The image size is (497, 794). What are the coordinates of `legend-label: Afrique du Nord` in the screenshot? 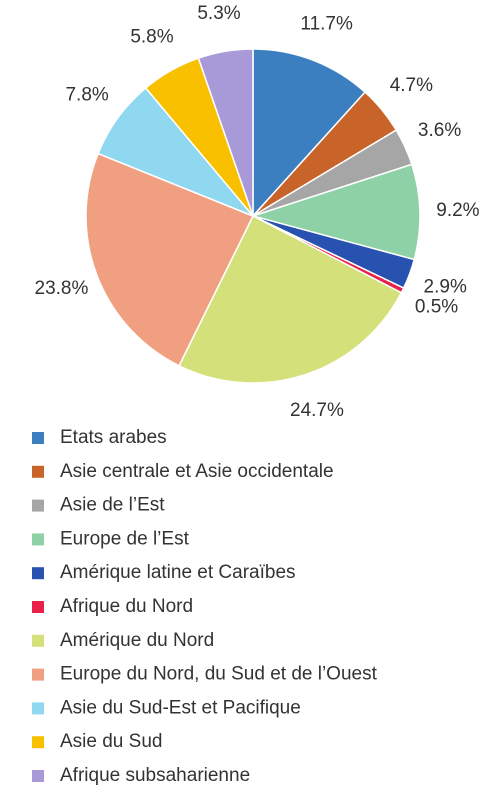 It's located at (126, 606).